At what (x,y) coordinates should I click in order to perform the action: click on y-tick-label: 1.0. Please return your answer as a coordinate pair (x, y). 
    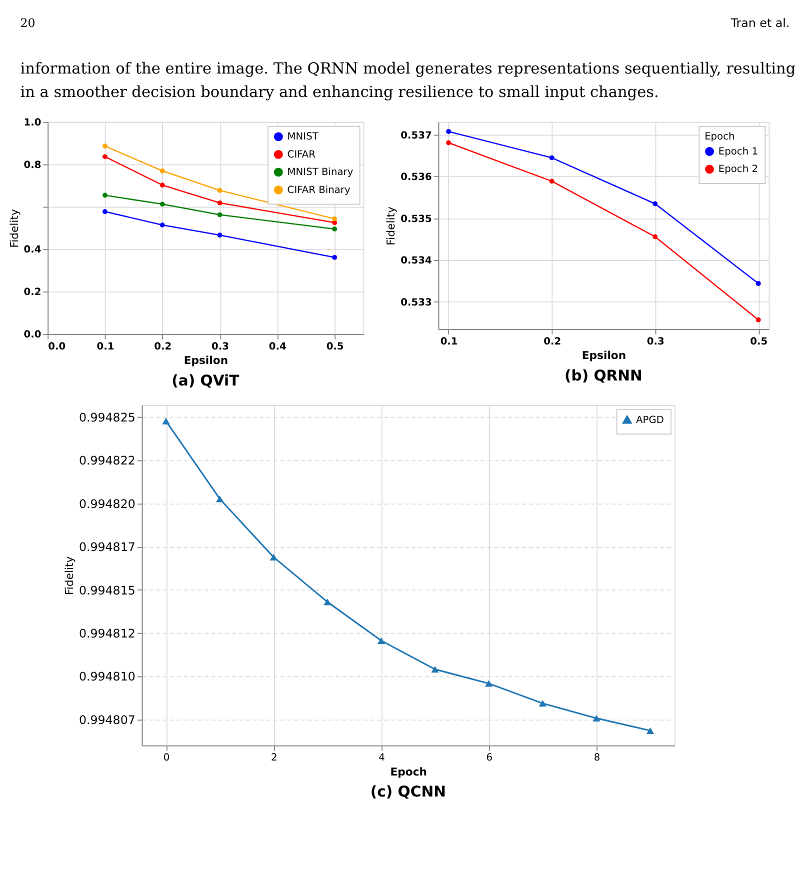
    Looking at the image, I should click on (33, 122).